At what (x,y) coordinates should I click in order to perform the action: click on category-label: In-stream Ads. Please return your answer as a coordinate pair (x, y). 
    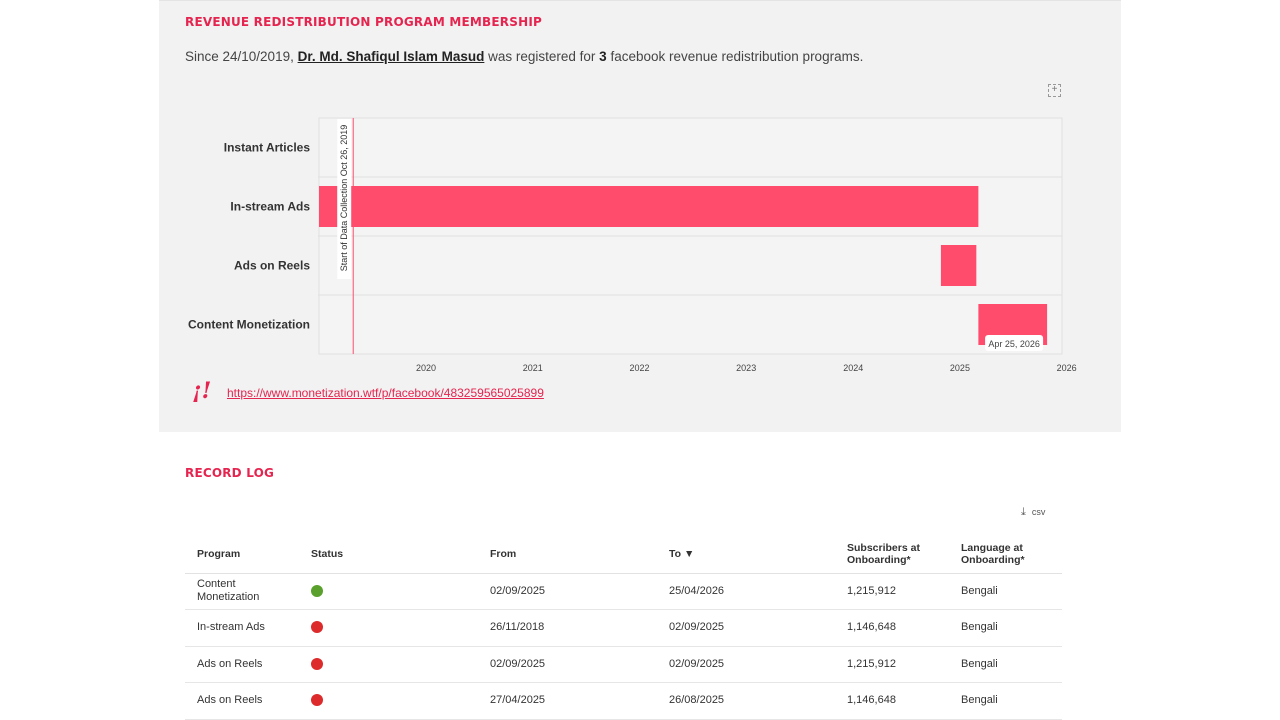
    Looking at the image, I should click on (270, 207).